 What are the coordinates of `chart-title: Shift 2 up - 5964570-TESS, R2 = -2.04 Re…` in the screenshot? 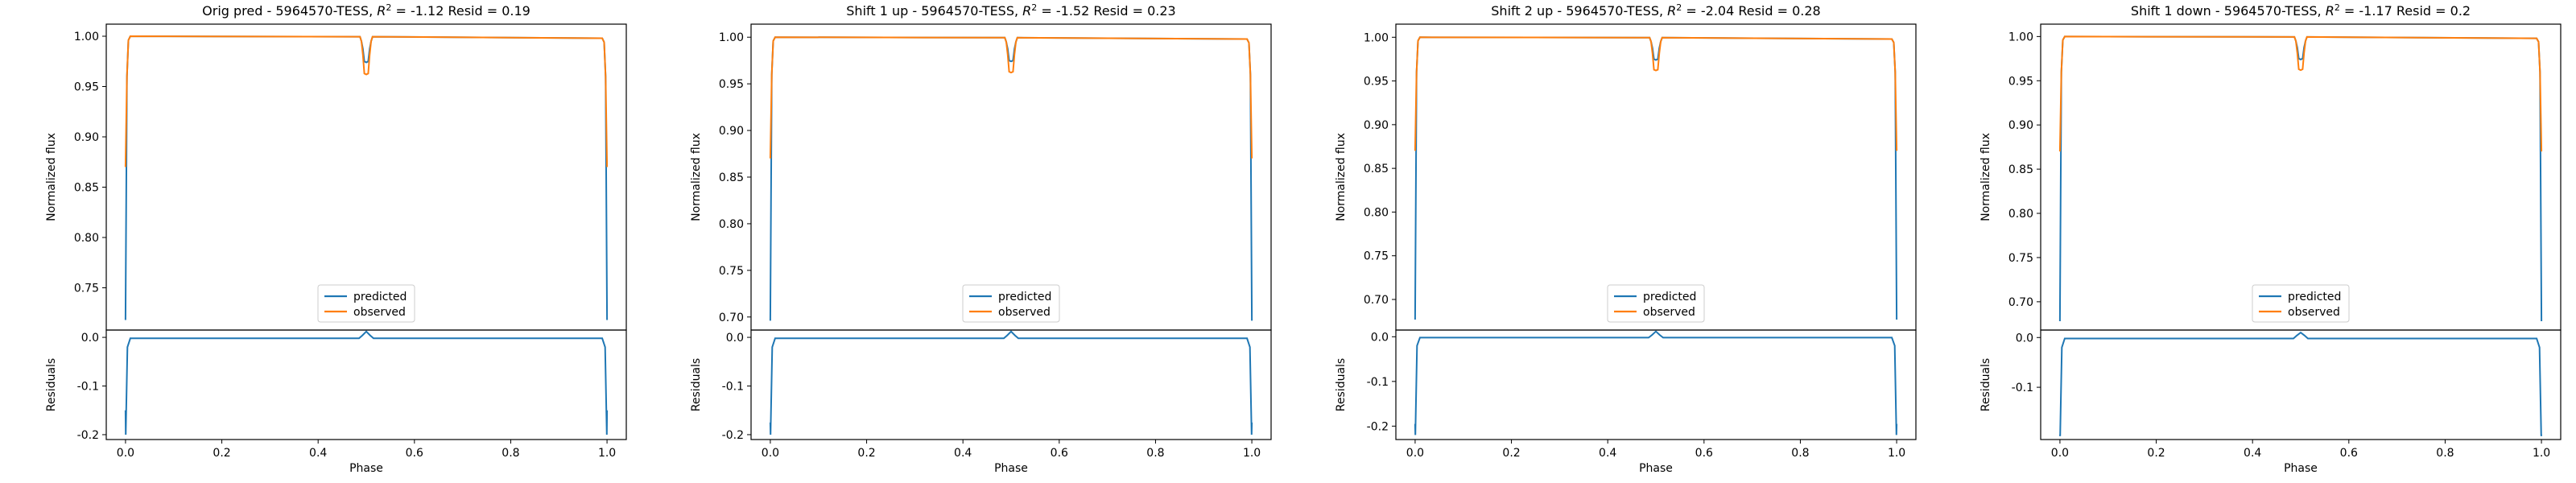 It's located at (1655, 10).